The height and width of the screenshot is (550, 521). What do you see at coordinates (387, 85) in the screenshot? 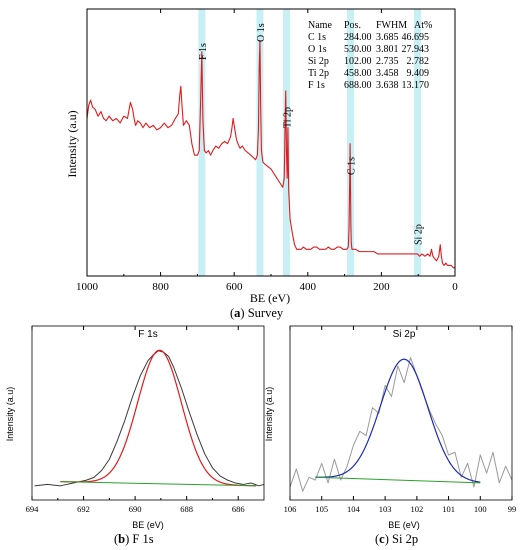
I see `table-cell: 3.638` at bounding box center [387, 85].